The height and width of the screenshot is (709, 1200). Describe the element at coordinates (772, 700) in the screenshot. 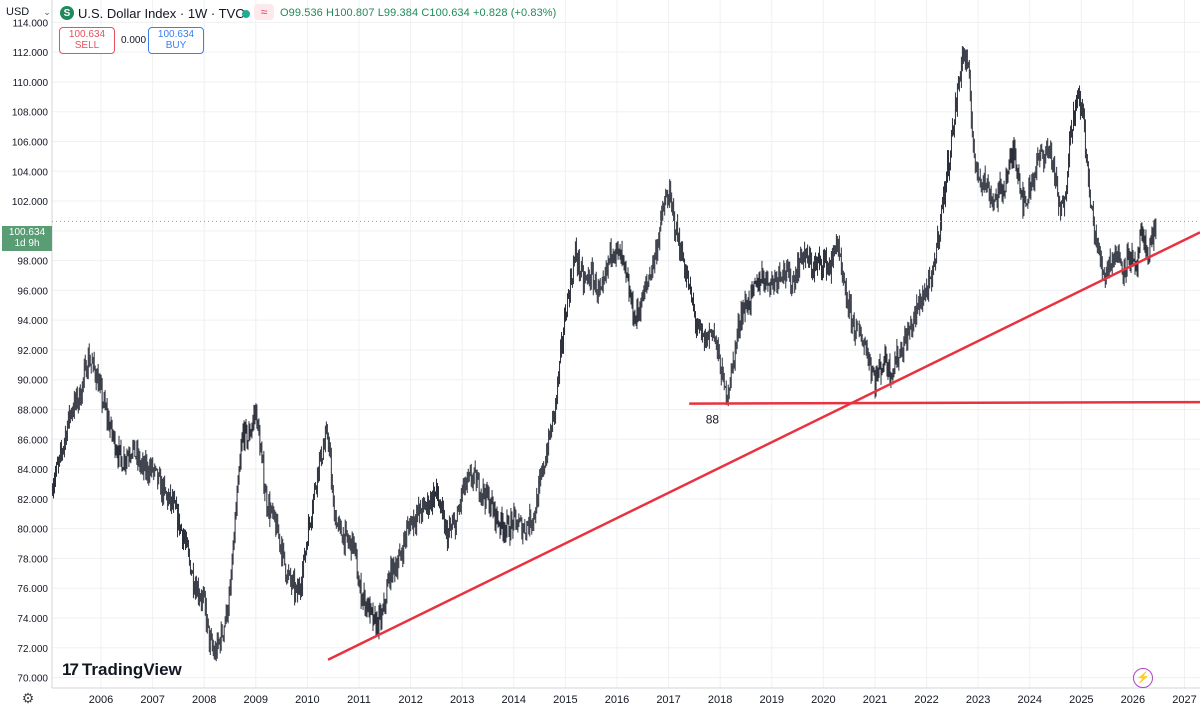

I see `x-tick-label: 2019` at that location.